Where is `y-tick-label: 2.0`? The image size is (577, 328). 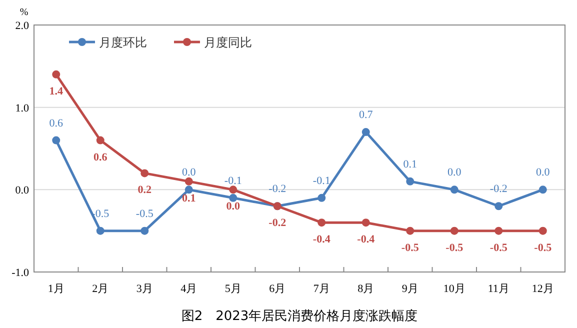
y-tick-label: 2.0 is located at coordinates (22, 26).